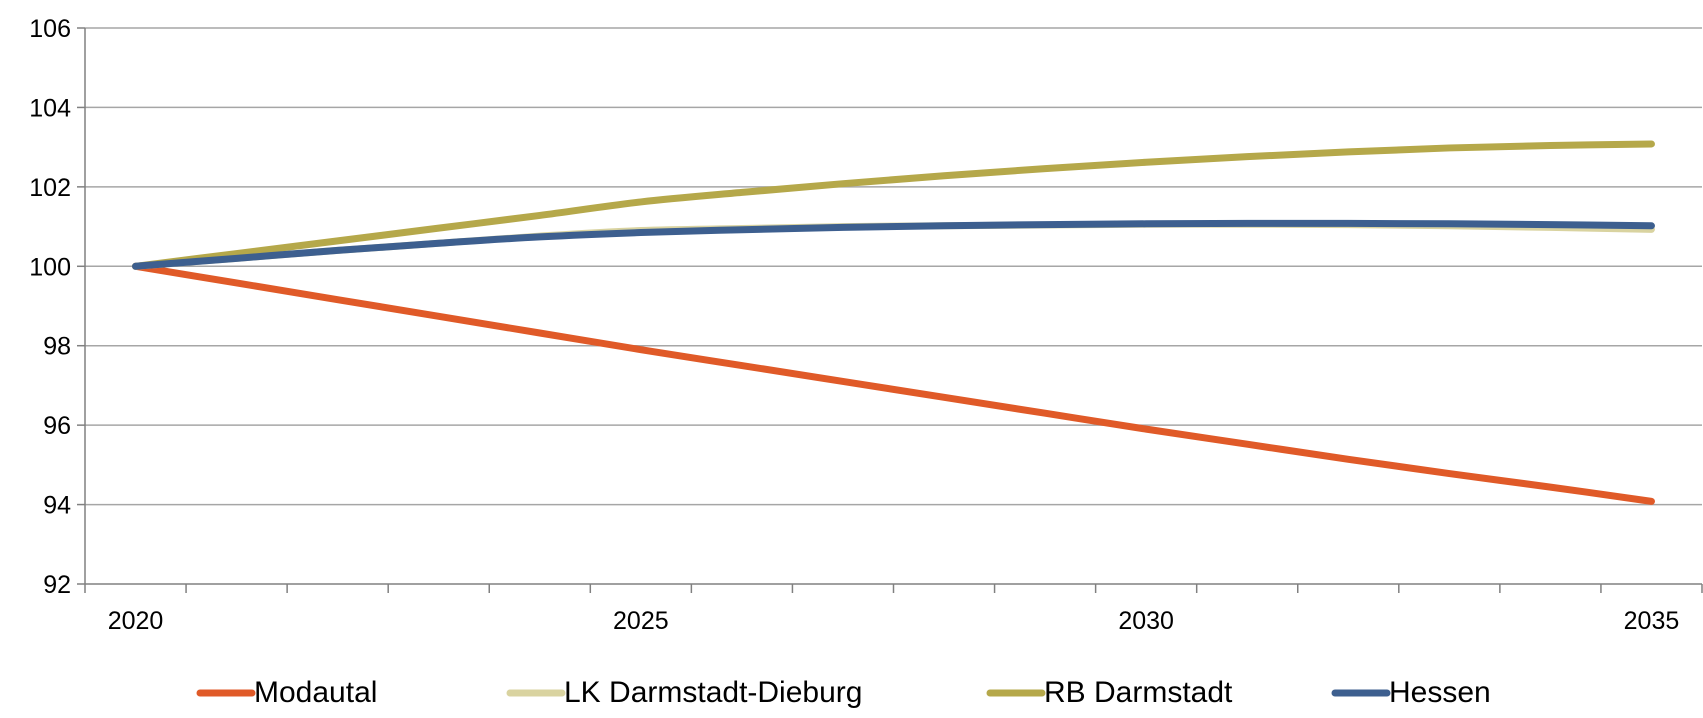  I want to click on y-tick-label: 104, so click(50, 108).